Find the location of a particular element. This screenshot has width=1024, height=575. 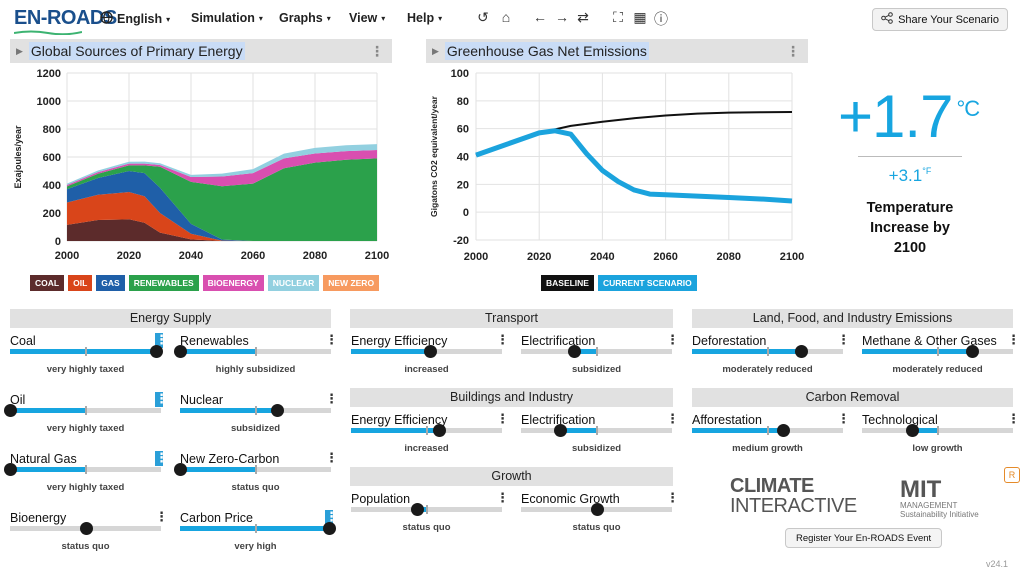

legend-nuclear: NUCLEAR is located at coordinates (293, 283).